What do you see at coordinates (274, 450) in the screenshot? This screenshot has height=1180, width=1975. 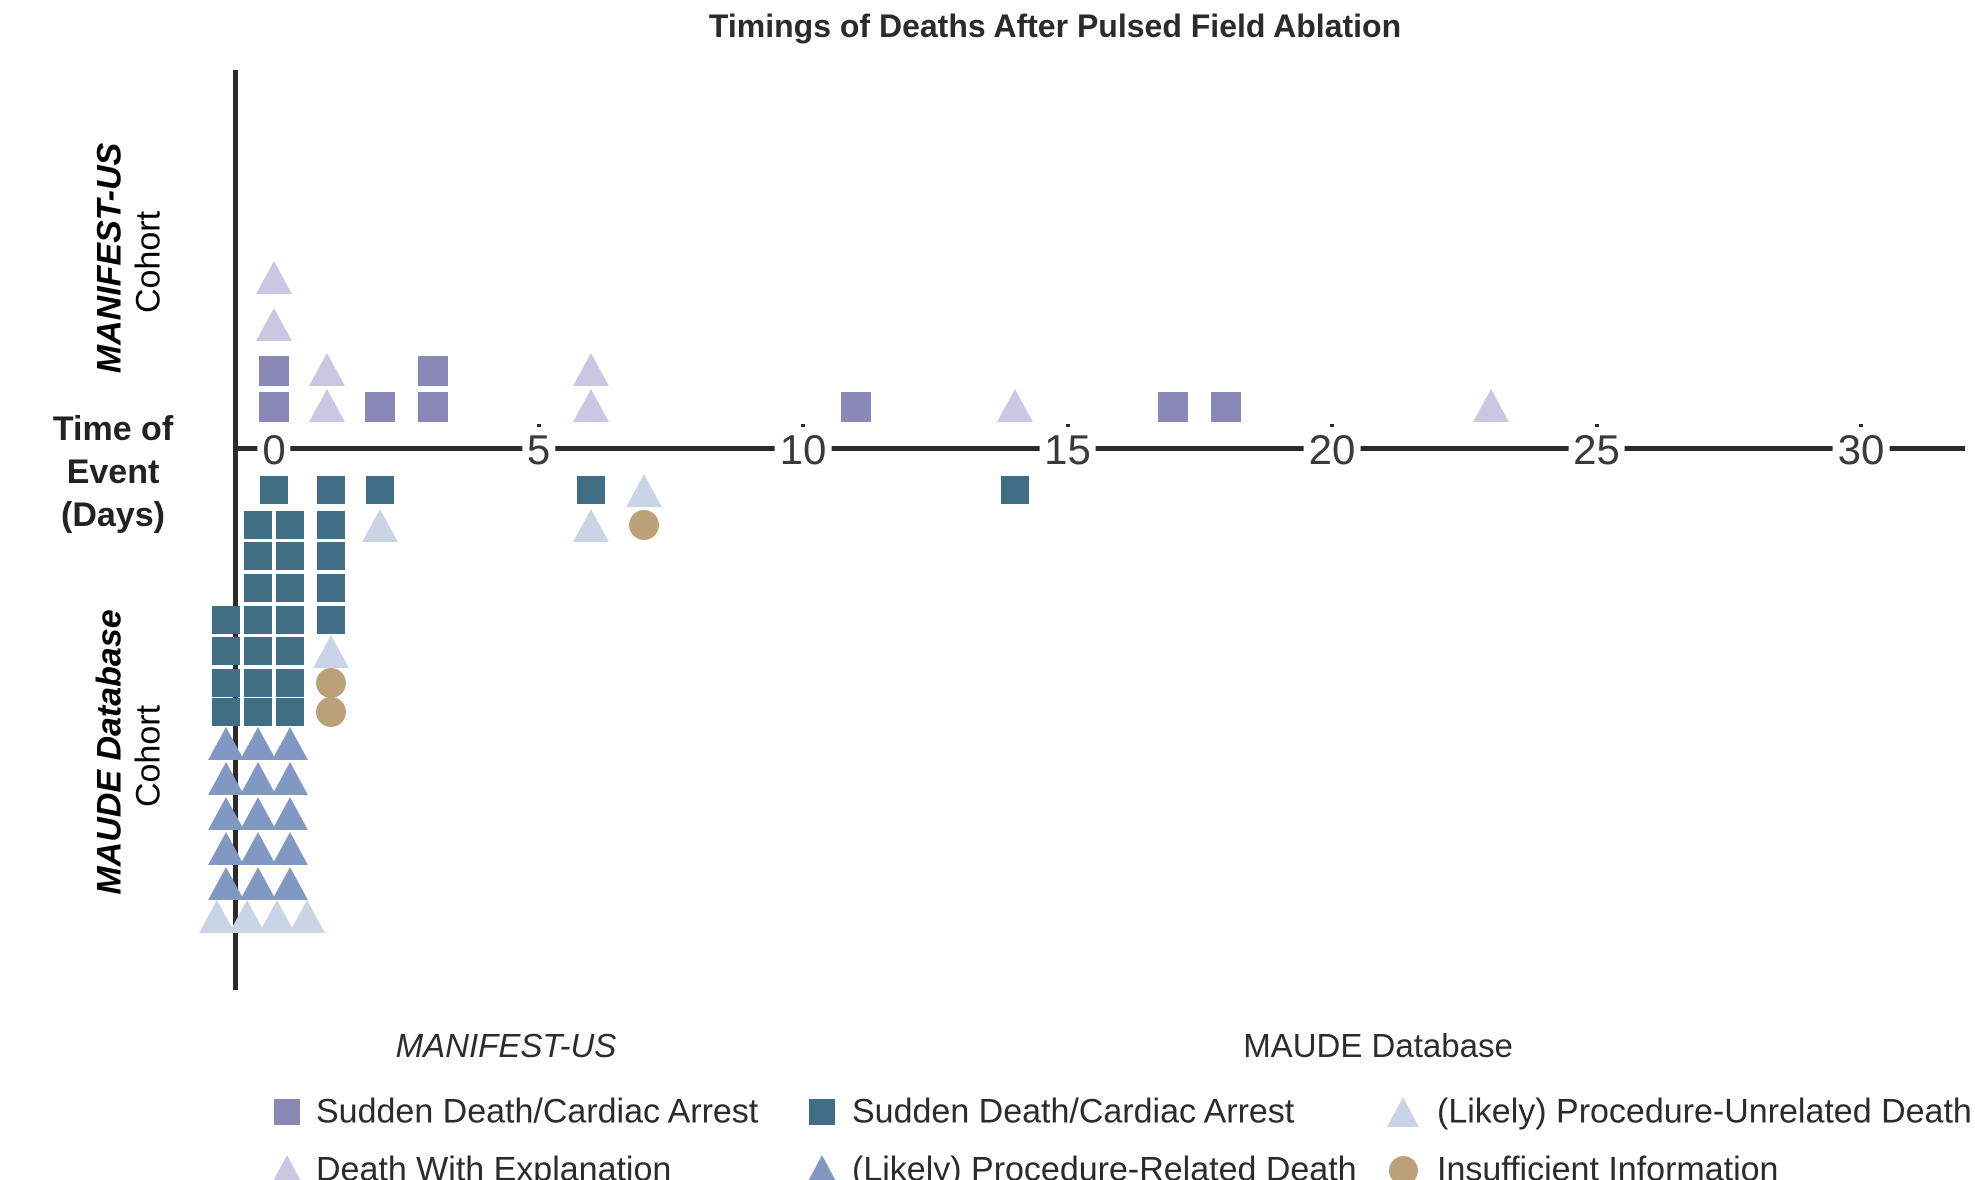 I see `tick-label-0: 0` at bounding box center [274, 450].